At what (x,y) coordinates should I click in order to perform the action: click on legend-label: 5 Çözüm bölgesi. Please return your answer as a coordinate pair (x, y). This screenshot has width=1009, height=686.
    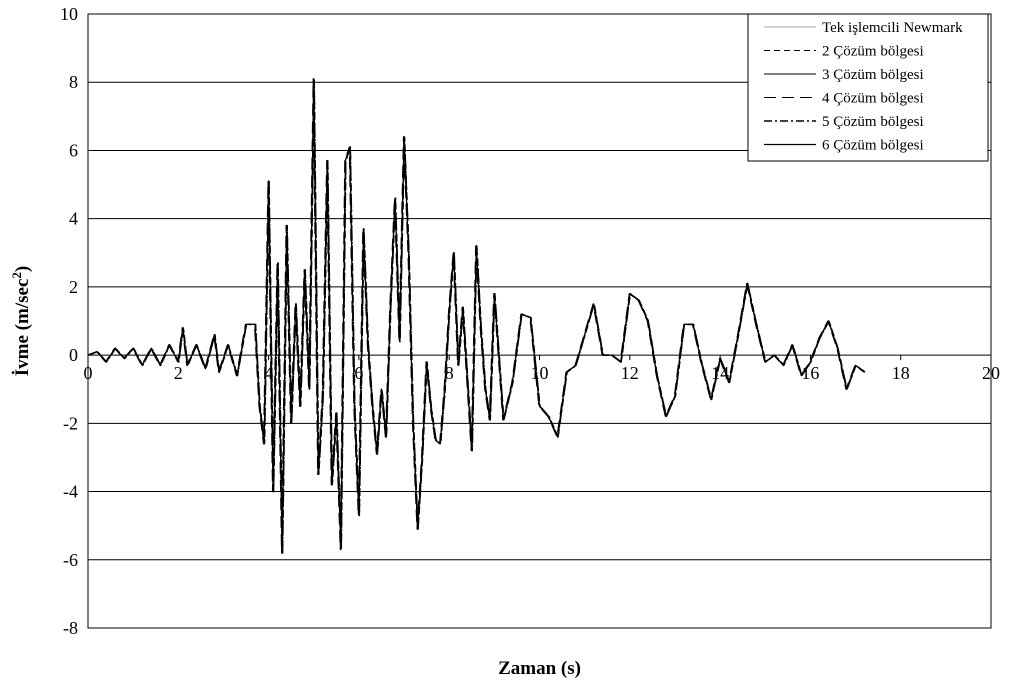
    Looking at the image, I should click on (873, 122).